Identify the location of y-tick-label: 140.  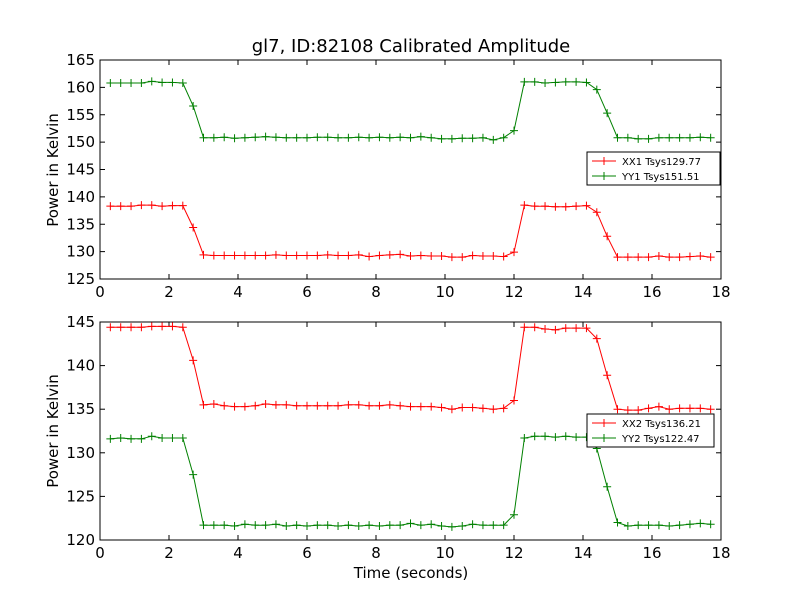
(80, 197).